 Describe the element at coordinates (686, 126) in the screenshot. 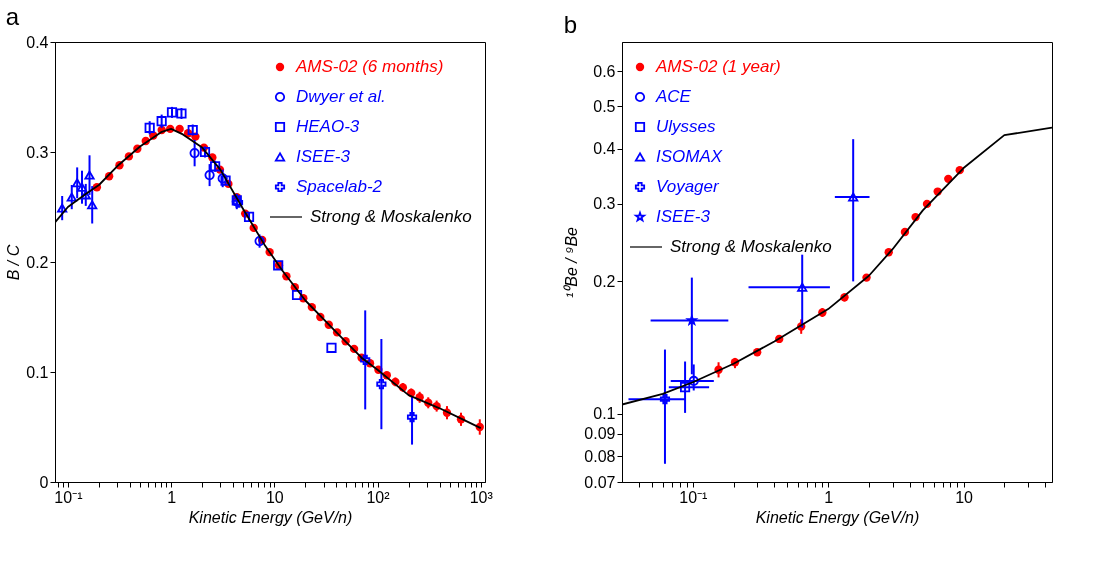

I see `legend-label: Ulysses` at that location.